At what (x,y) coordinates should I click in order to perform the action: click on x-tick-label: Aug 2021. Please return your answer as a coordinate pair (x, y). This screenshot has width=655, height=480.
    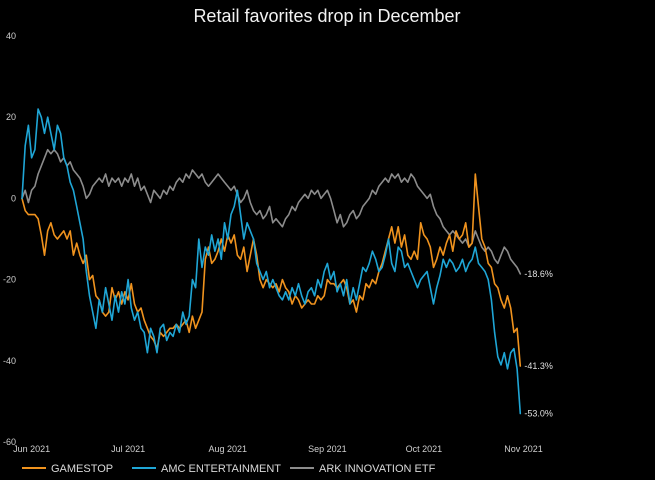
    Looking at the image, I should click on (227, 449).